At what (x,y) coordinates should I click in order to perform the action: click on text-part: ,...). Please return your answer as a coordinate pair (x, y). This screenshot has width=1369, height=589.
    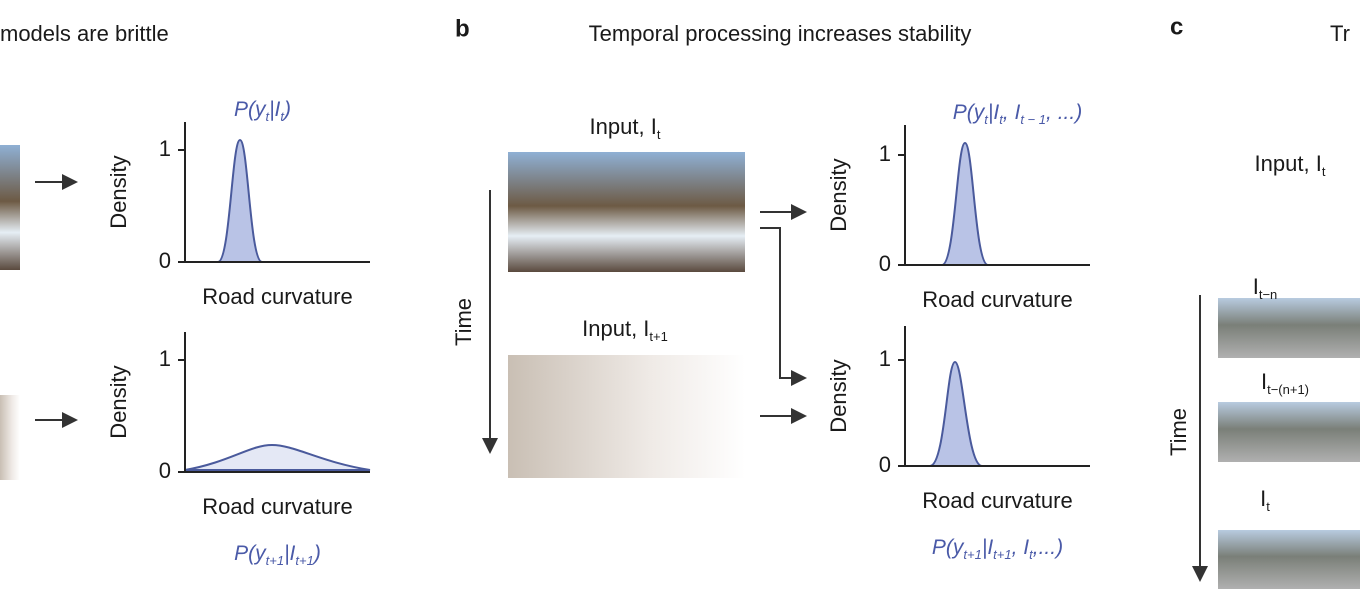
    Looking at the image, I should click on (1048, 547).